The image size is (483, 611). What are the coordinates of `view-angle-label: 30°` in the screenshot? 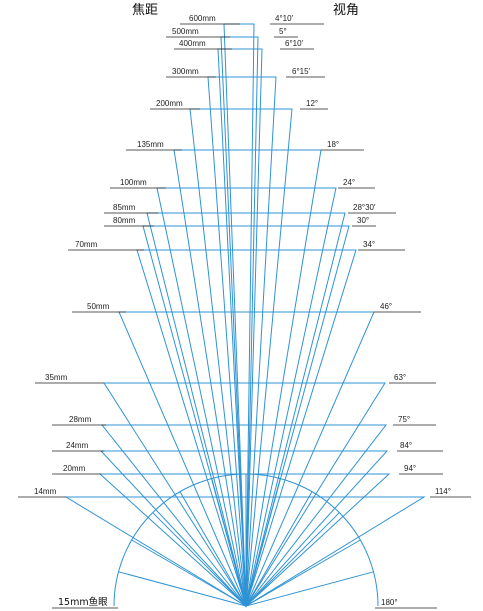 It's located at (363, 220).